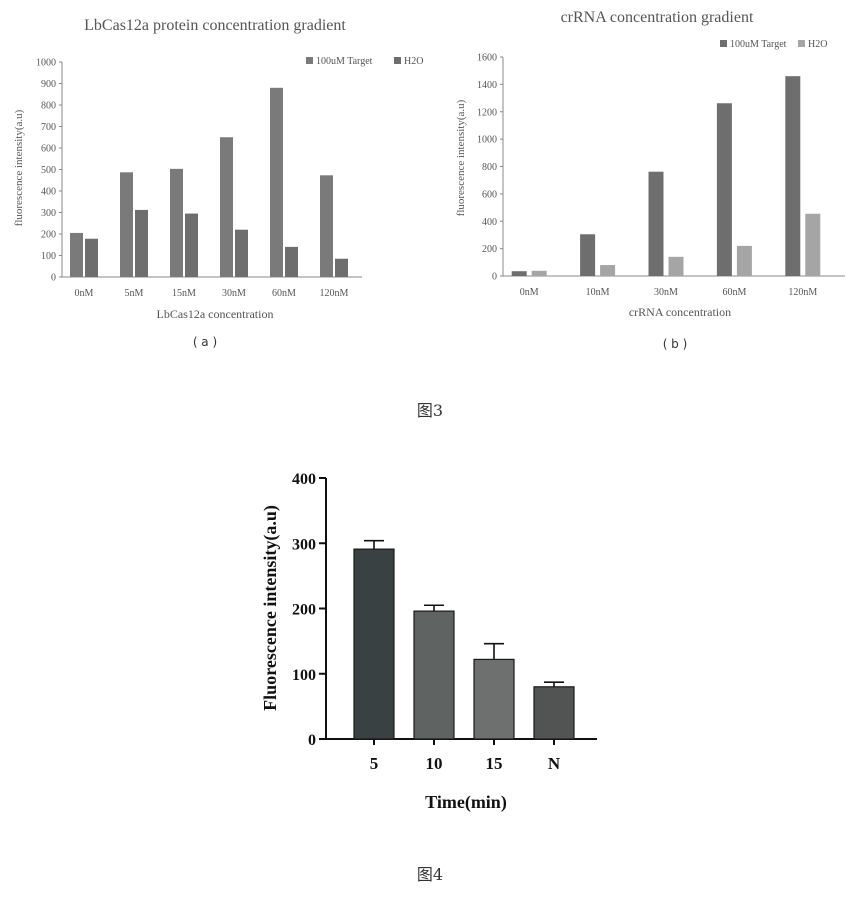 The height and width of the screenshot is (919, 860). I want to click on bar-10nM-h2o, so click(608, 270).